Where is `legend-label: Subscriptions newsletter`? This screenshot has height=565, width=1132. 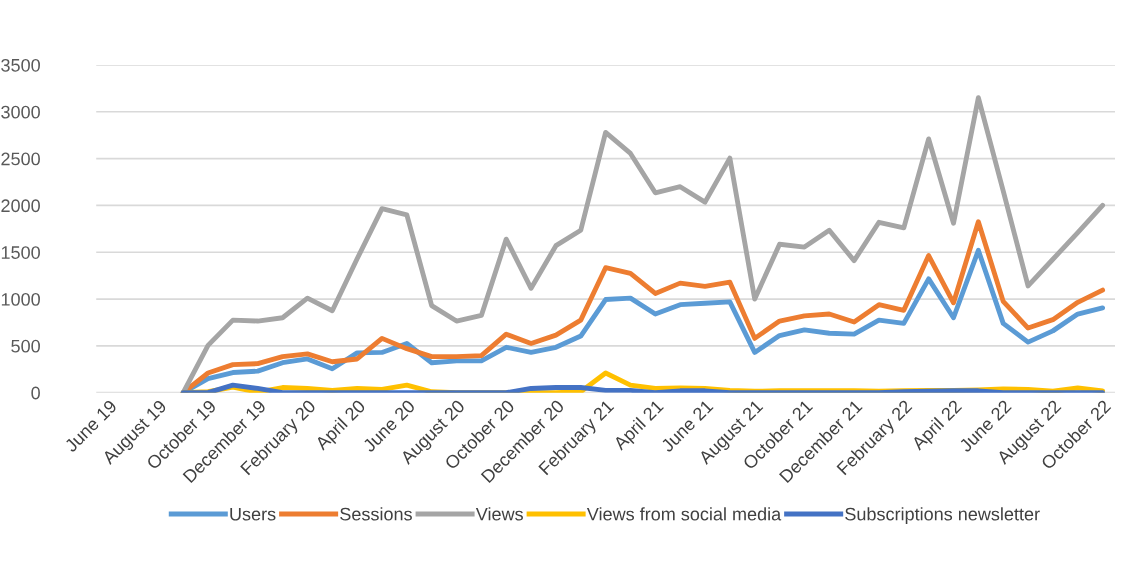
legend-label: Subscriptions newsletter is located at coordinates (942, 516).